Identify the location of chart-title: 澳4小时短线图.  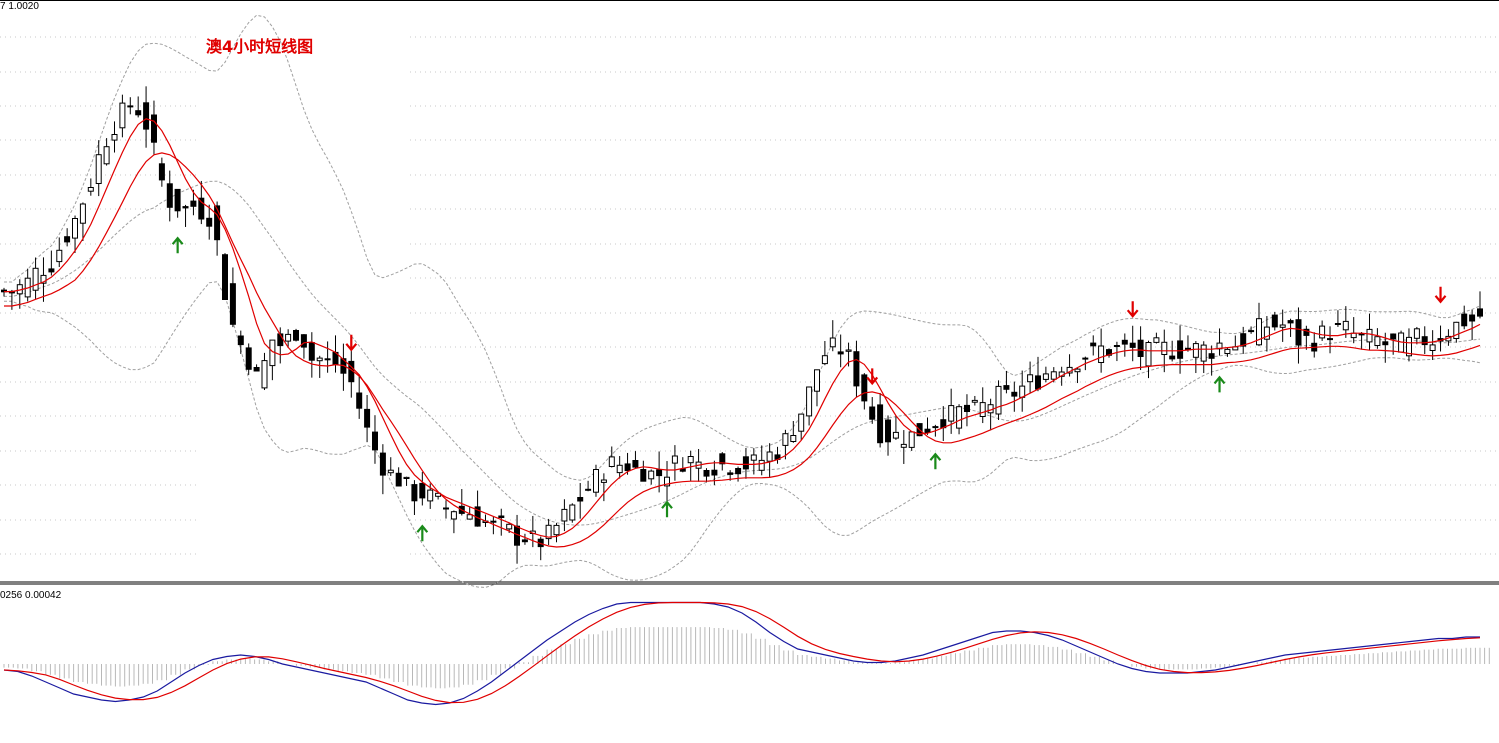
(260, 46).